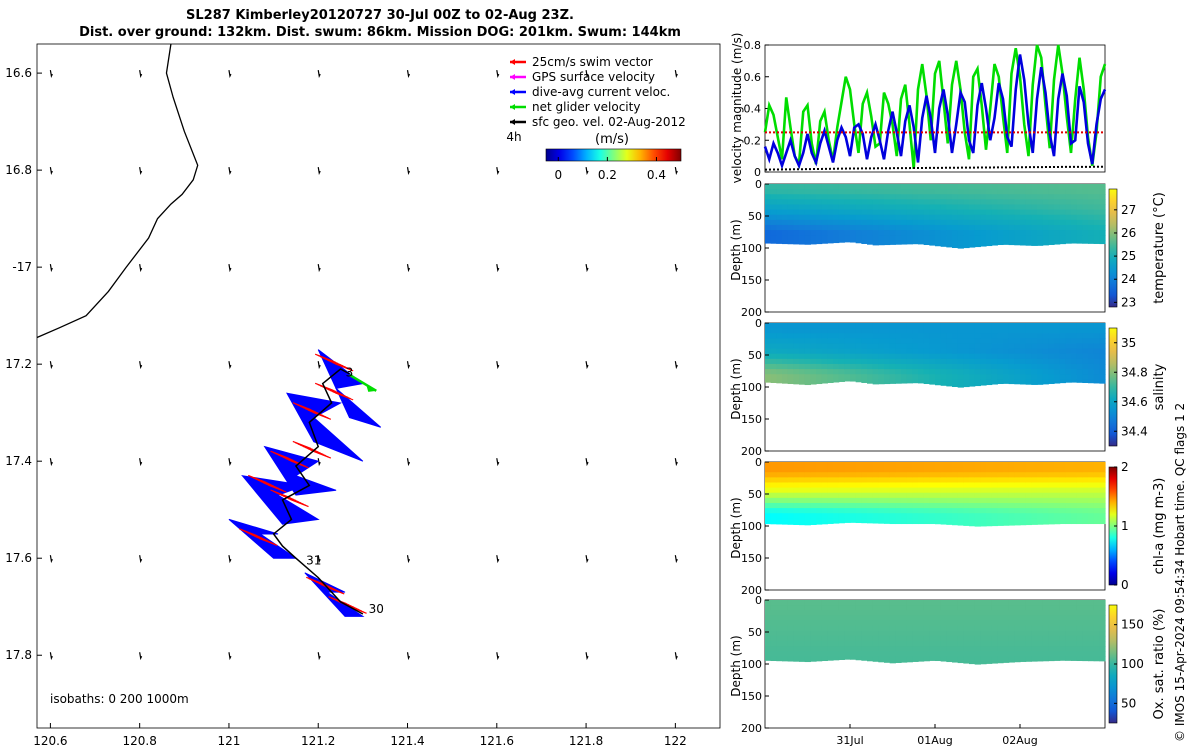  Describe the element at coordinates (751, 387) in the screenshot. I see `salinity-y-tick-label: 100` at that location.